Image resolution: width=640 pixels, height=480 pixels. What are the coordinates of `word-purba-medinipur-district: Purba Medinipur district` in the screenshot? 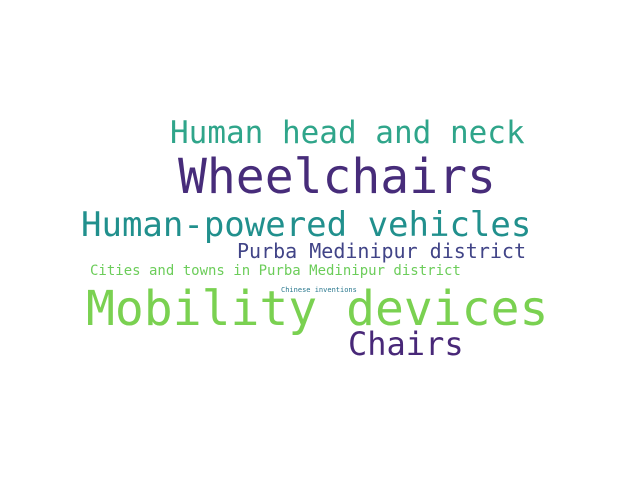 It's located at (381, 251).